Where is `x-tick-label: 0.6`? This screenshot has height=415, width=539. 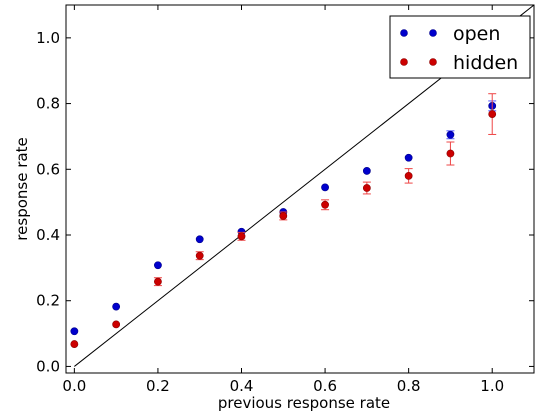
x-tick-label: 0.6 is located at coordinates (325, 386).